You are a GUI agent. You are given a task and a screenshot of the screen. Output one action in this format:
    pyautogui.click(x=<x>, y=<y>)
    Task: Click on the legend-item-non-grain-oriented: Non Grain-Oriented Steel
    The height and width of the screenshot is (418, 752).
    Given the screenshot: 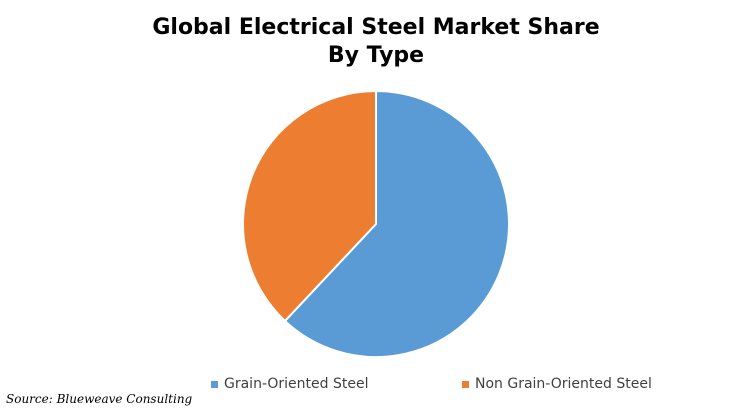 What is the action you would take?
    pyautogui.click(x=557, y=384)
    